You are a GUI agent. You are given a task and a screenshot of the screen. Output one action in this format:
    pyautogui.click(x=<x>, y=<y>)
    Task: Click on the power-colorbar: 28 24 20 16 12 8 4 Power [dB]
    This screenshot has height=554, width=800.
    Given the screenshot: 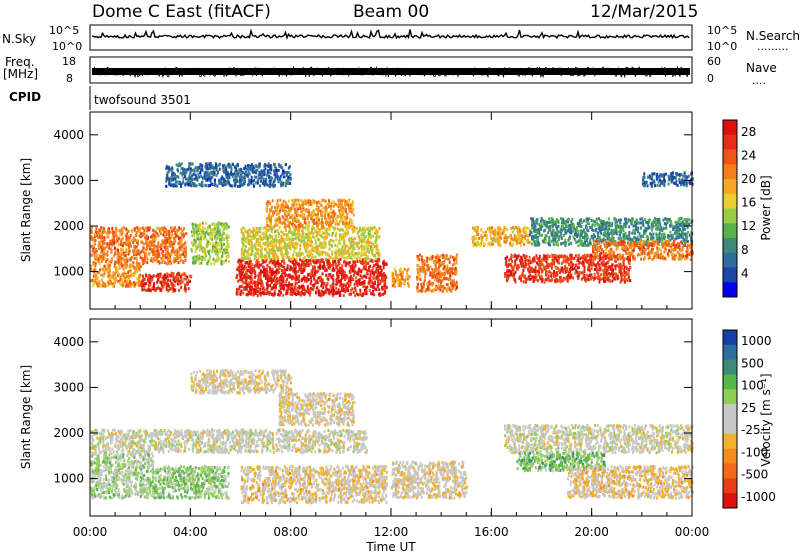 What is the action you would take?
    pyautogui.click(x=747, y=208)
    